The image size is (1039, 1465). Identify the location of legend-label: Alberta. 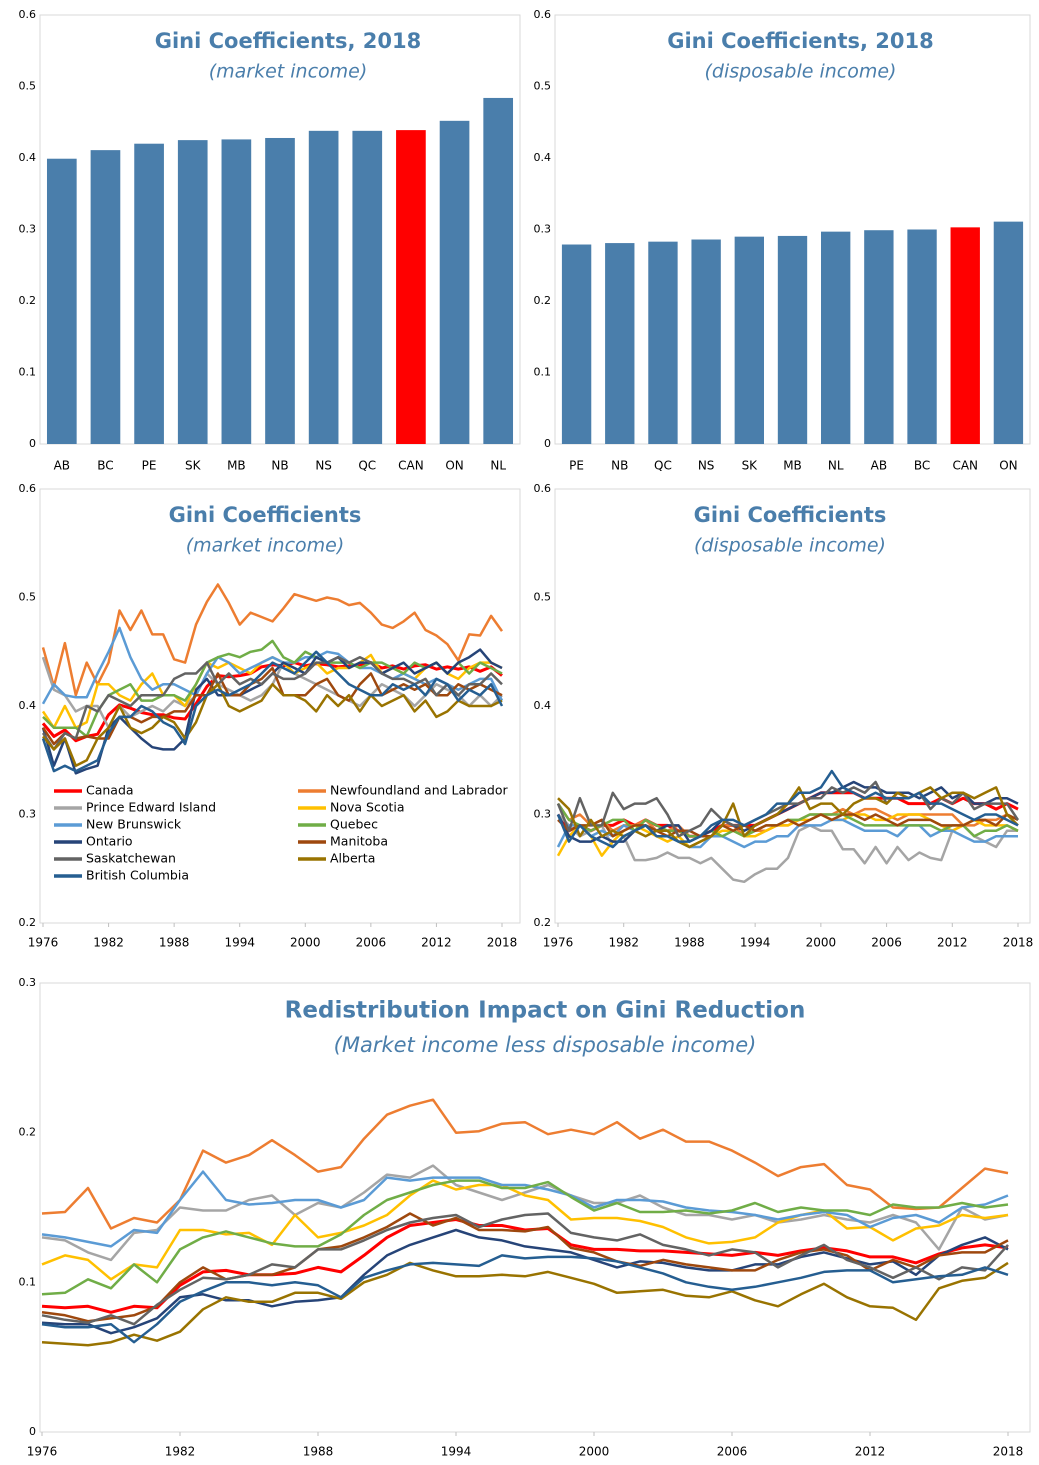
(352, 858).